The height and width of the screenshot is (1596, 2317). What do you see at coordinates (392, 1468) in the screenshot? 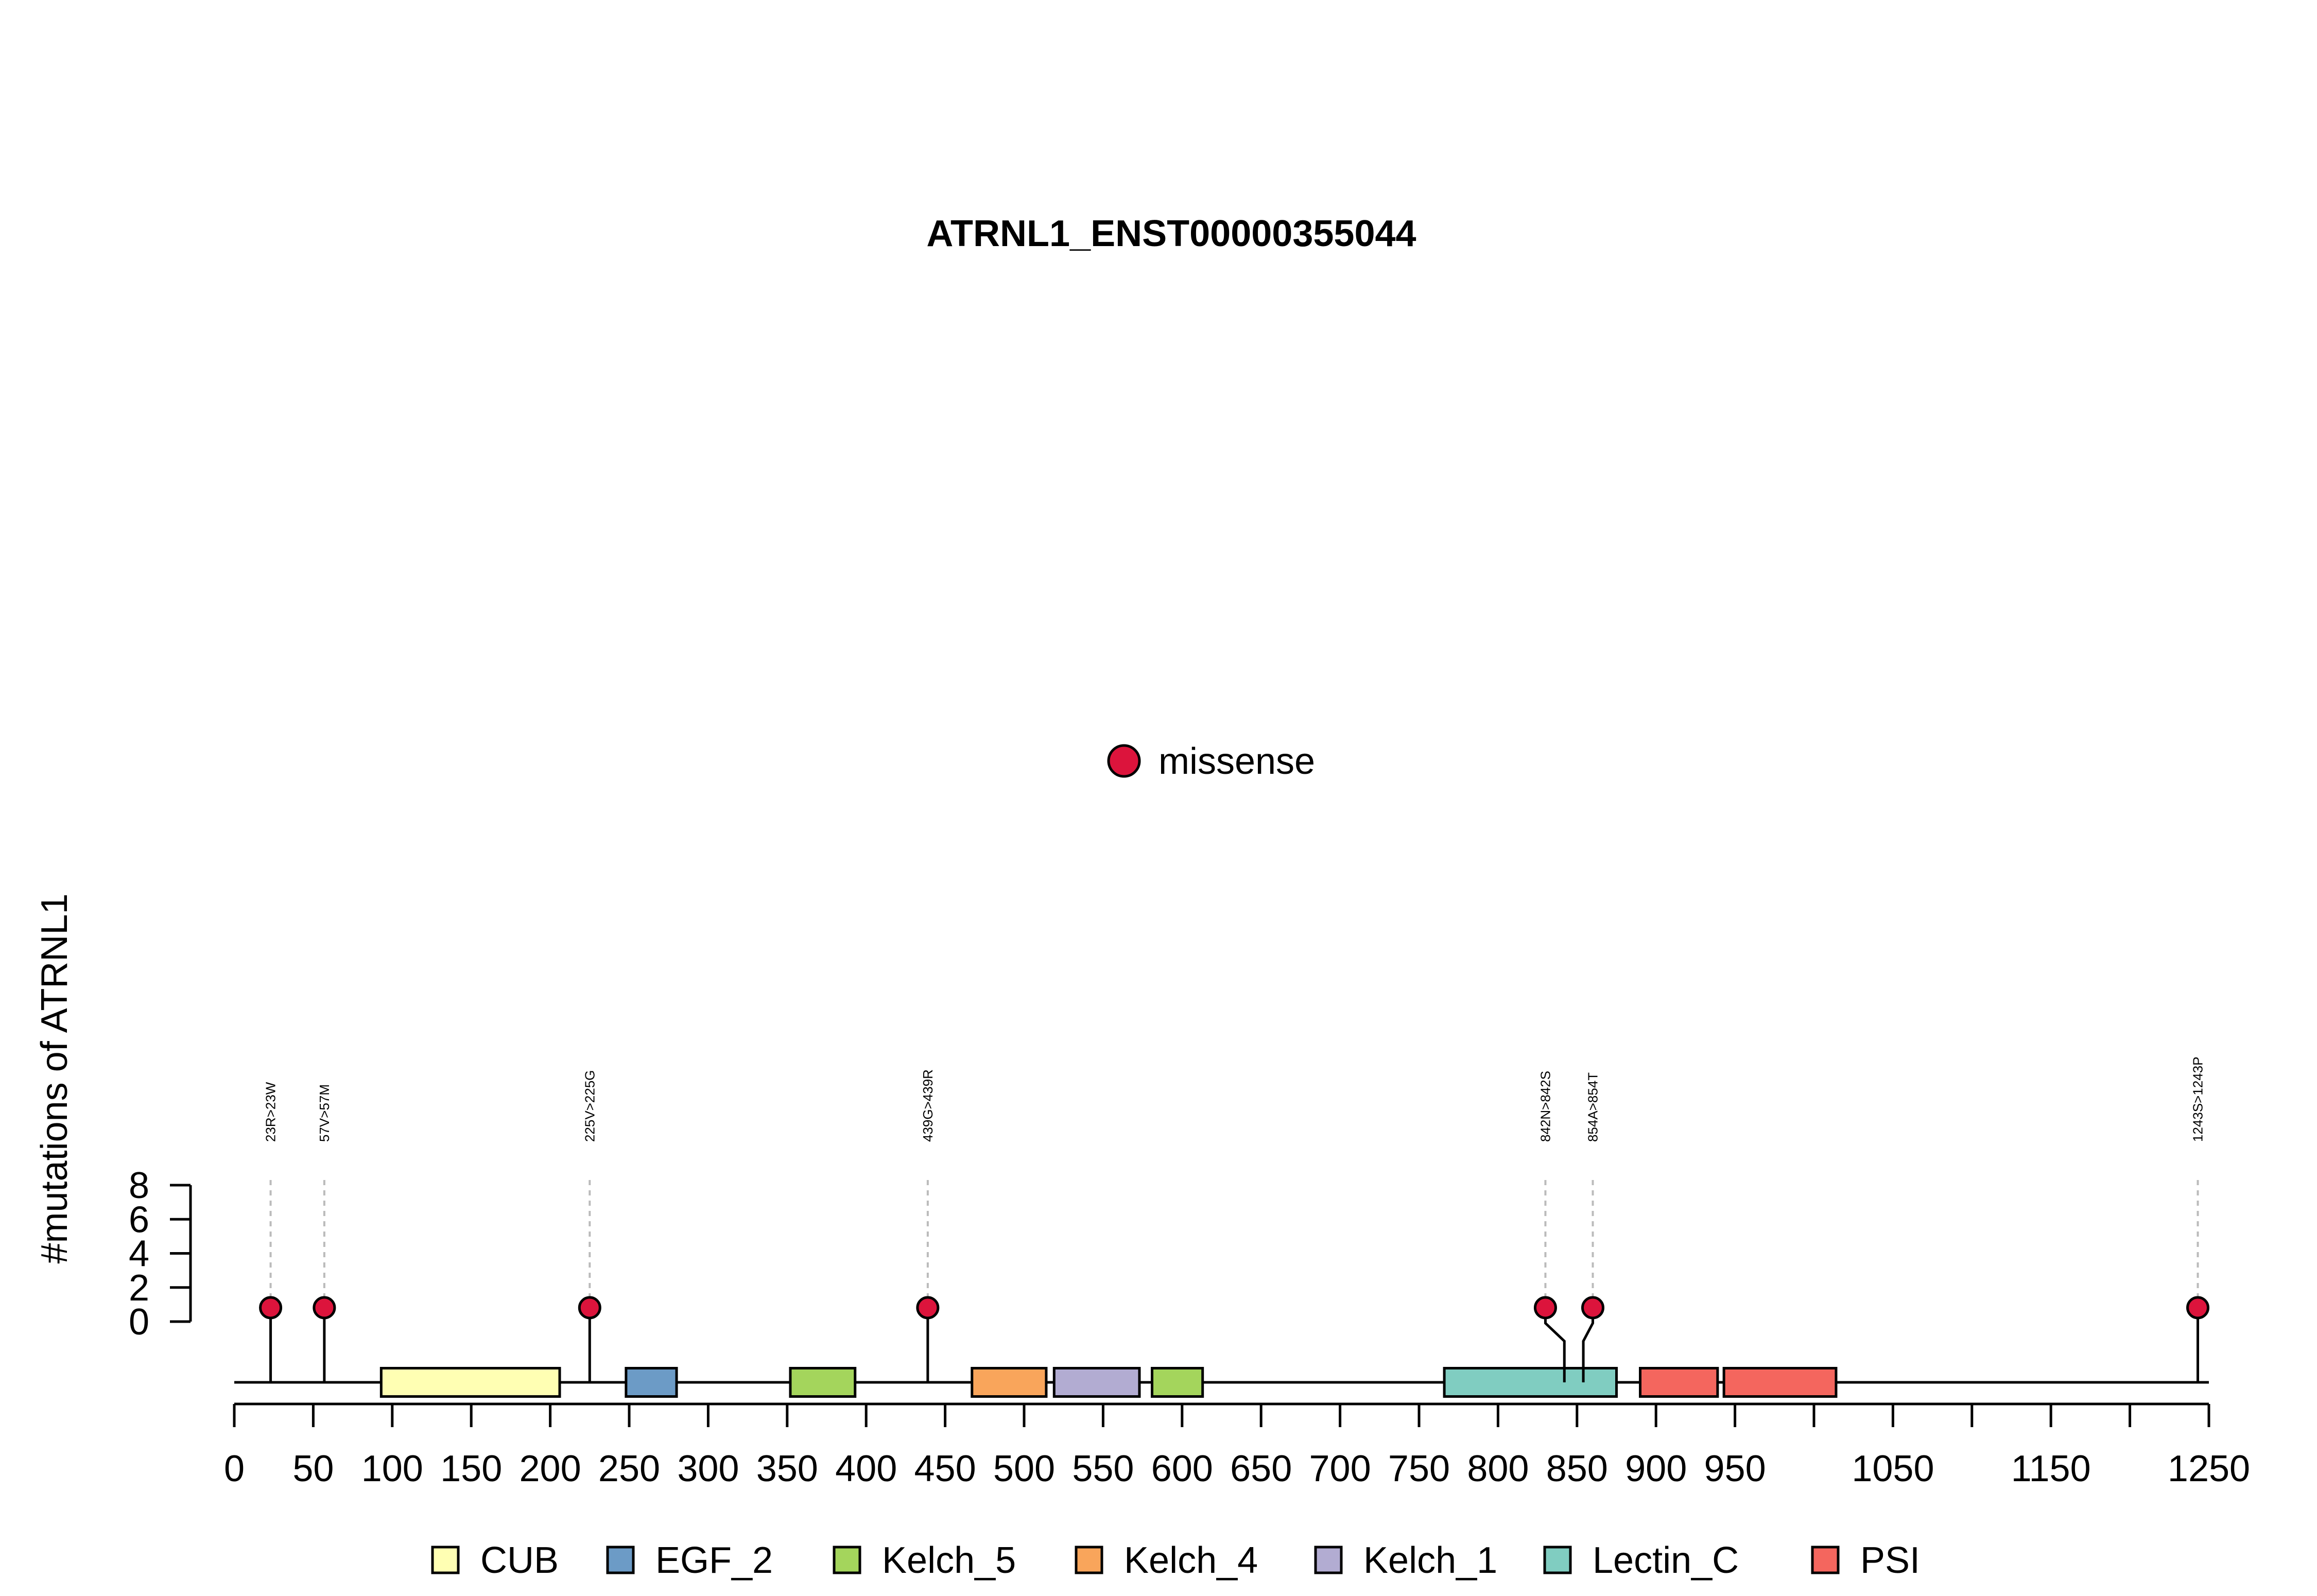
I see `x-tick-label-100: 100` at bounding box center [392, 1468].